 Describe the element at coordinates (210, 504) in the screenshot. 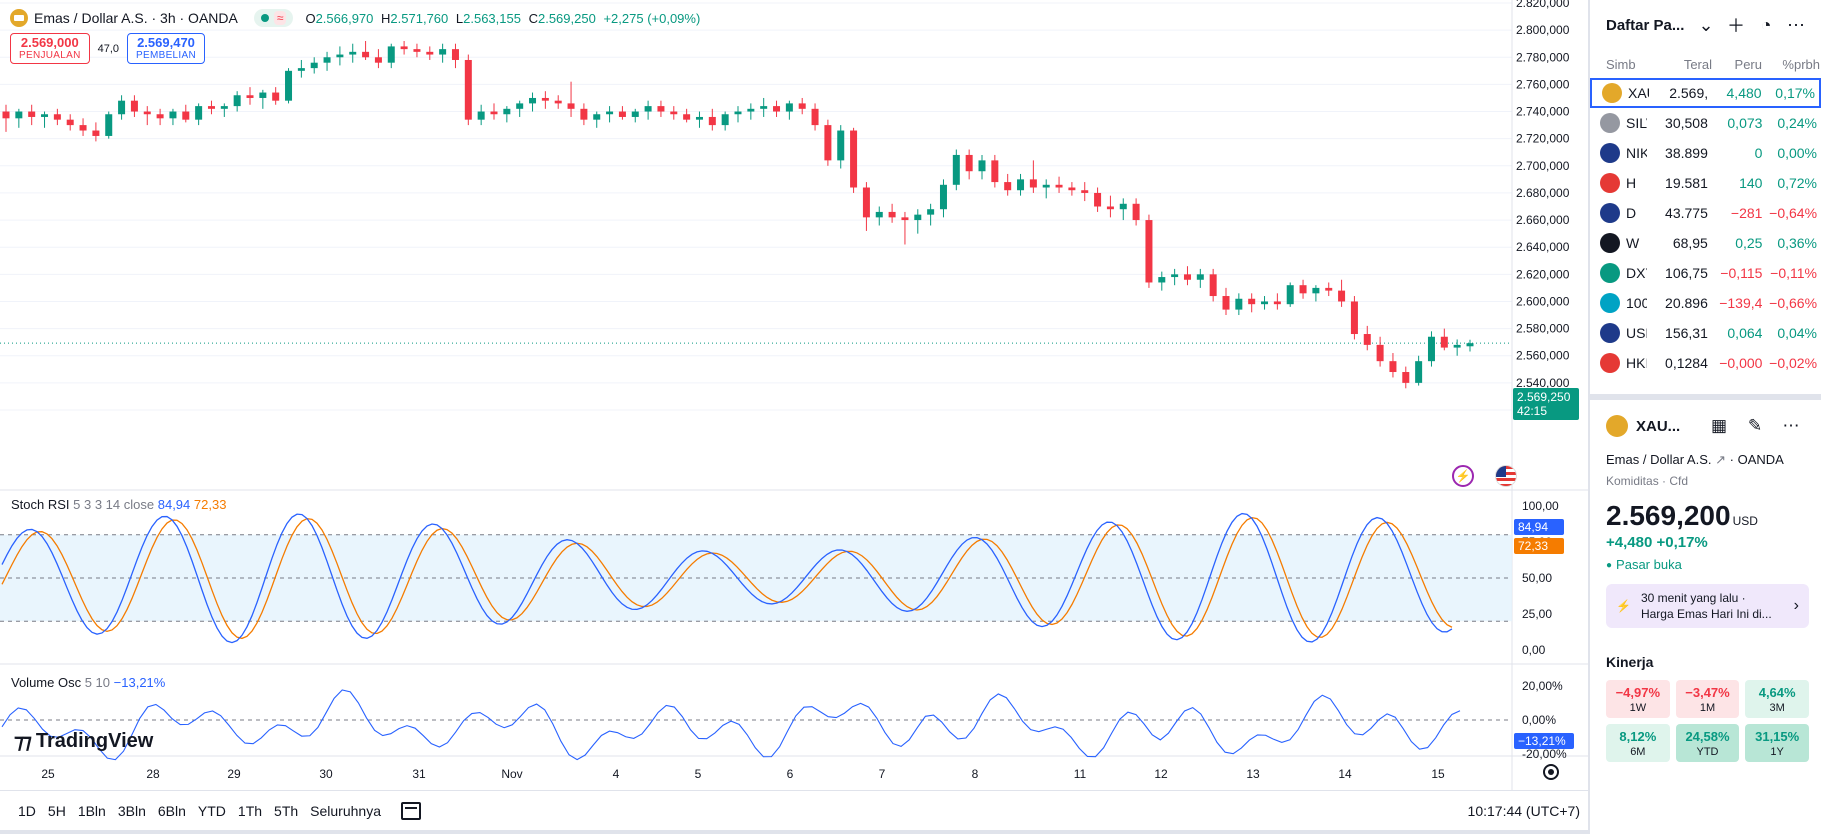

I see `stoch-d-value: 72,33` at that location.